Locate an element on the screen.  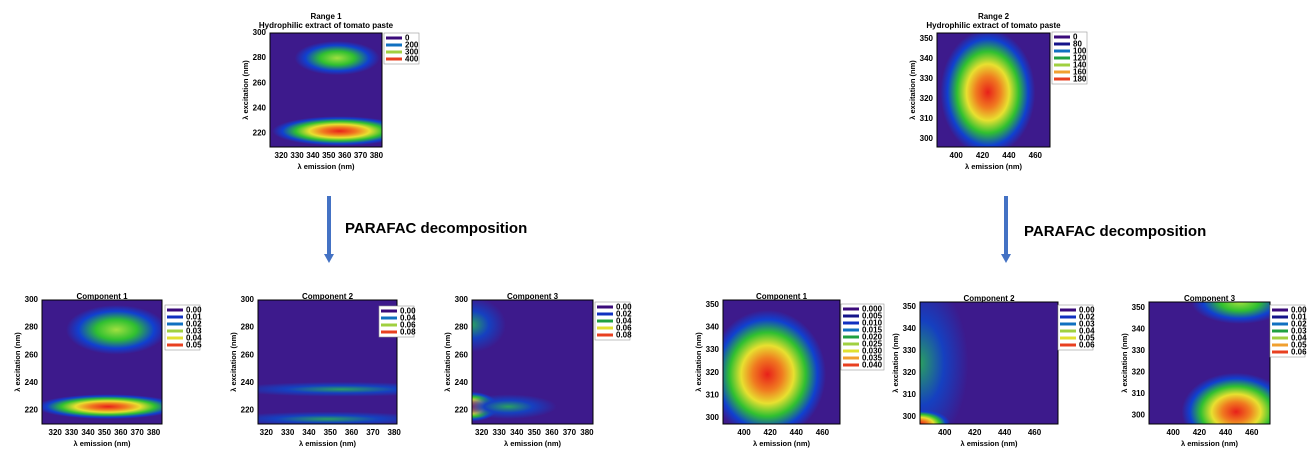
heatmap-bg is located at coordinates (327, 362).